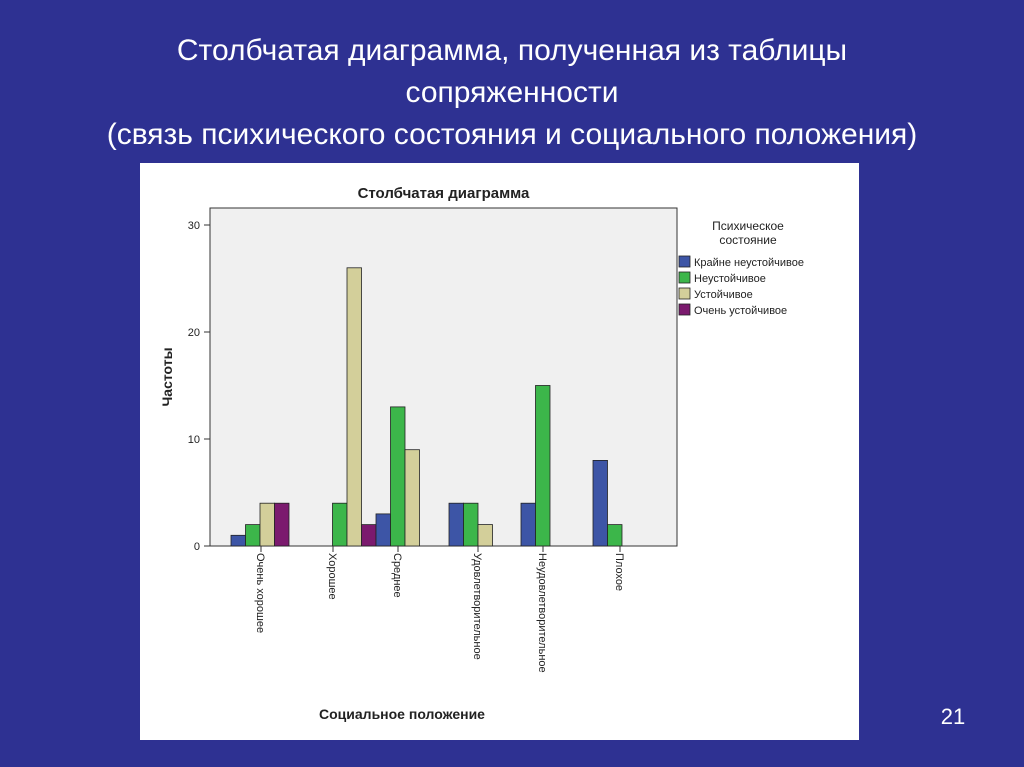 The width and height of the screenshot is (1024, 767). I want to click on legend-item-label: Неустойчивое, so click(730, 279).